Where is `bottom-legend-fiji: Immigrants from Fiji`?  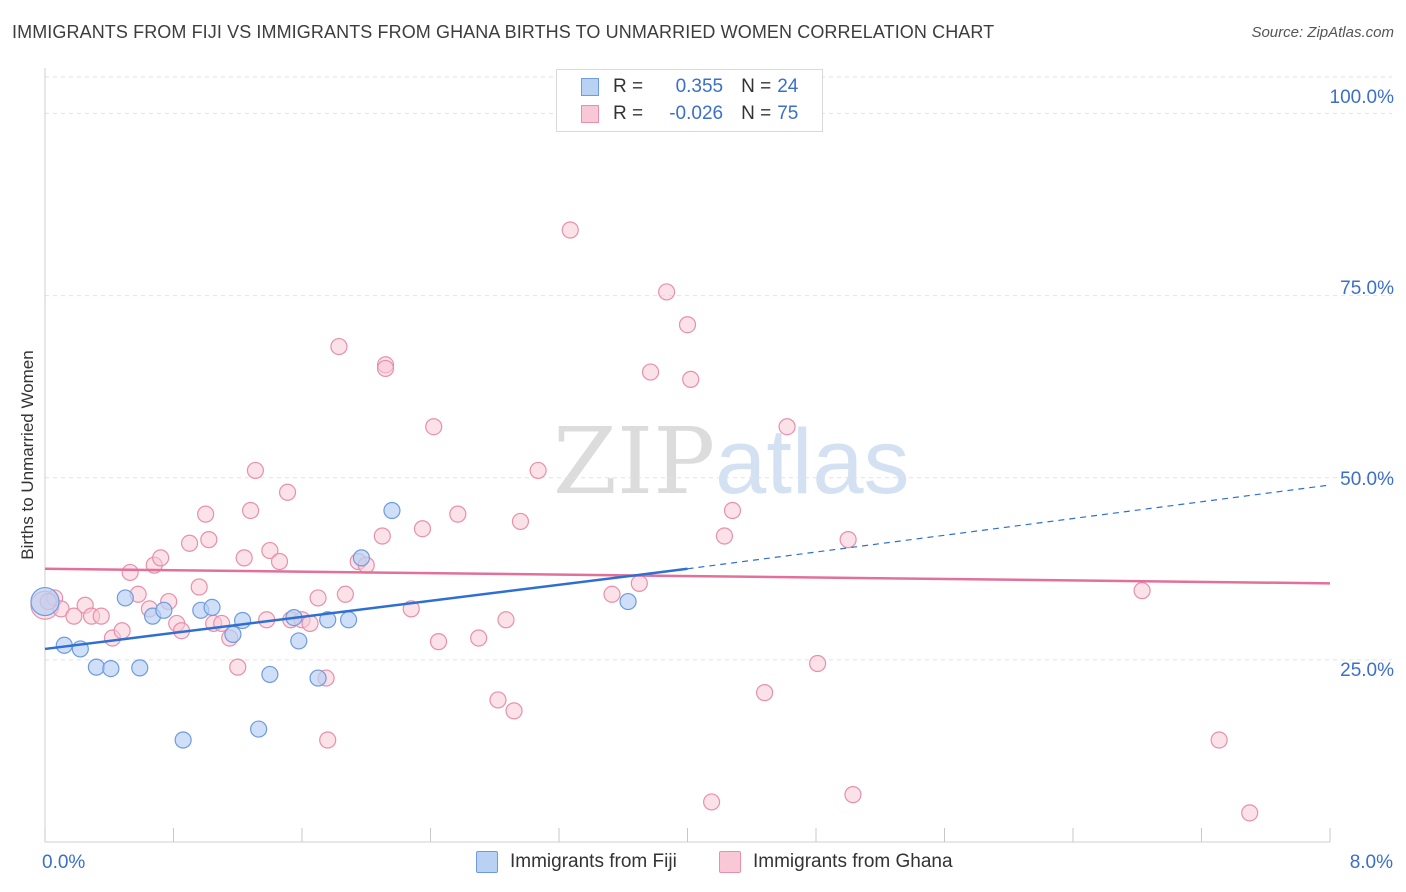
bottom-legend-fiji: Immigrants from Fiji is located at coordinates (576, 862).